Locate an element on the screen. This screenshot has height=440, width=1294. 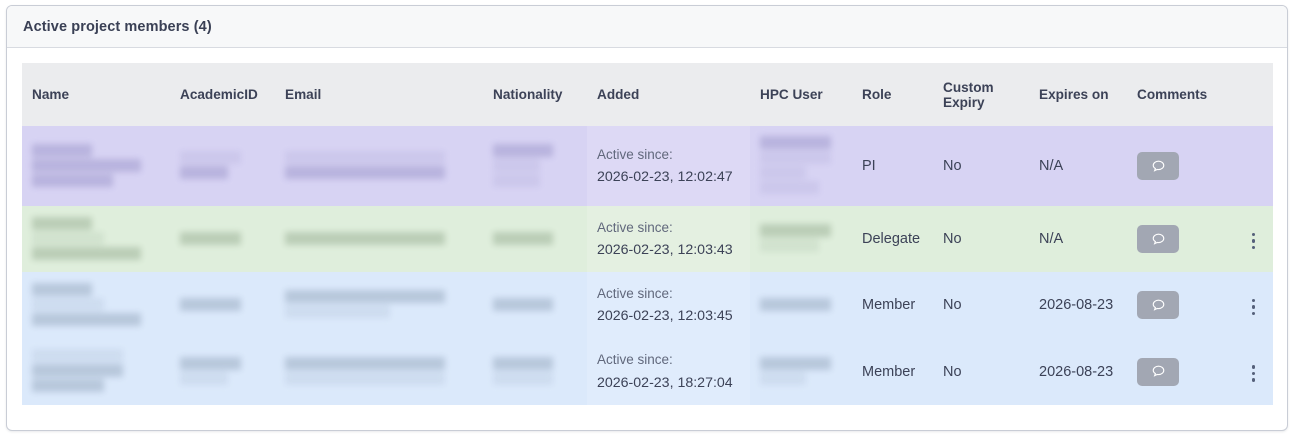
column-header-nationality: Nationality is located at coordinates (535, 94).